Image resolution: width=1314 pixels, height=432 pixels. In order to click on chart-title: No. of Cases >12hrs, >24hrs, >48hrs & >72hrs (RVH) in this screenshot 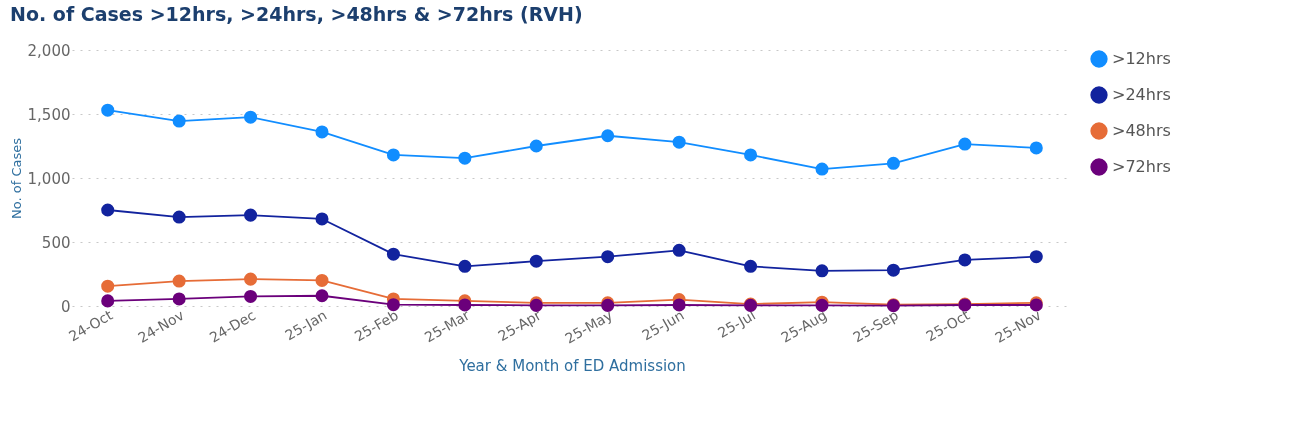, I will do `click(296, 14)`.